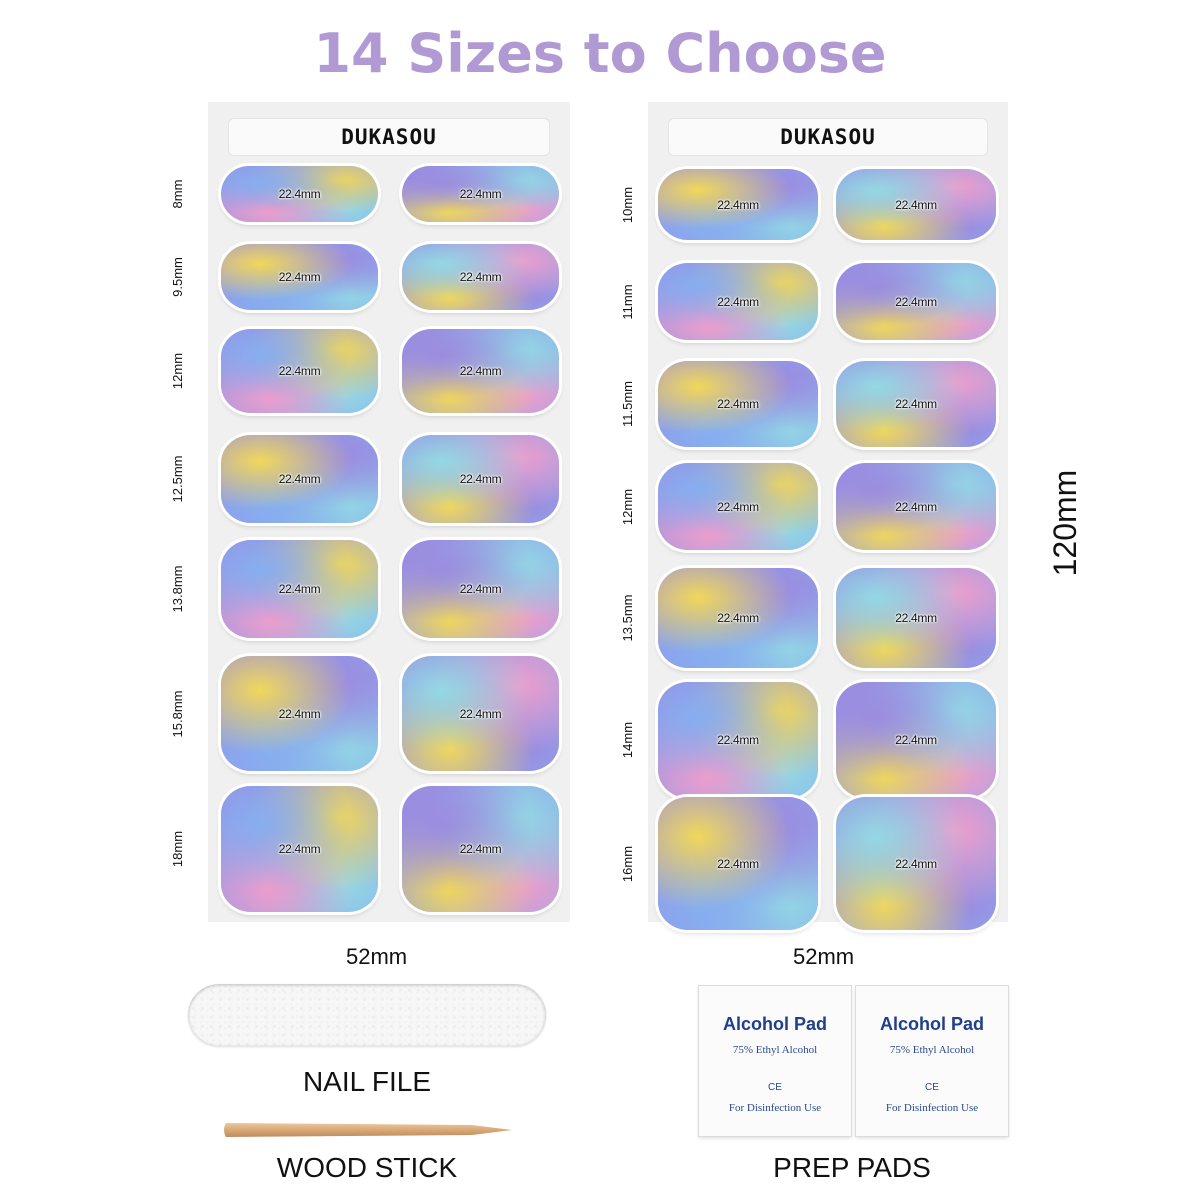 This screenshot has width=1200, height=1200. I want to click on prep-pads-label: PREP PADS, so click(852, 1167).